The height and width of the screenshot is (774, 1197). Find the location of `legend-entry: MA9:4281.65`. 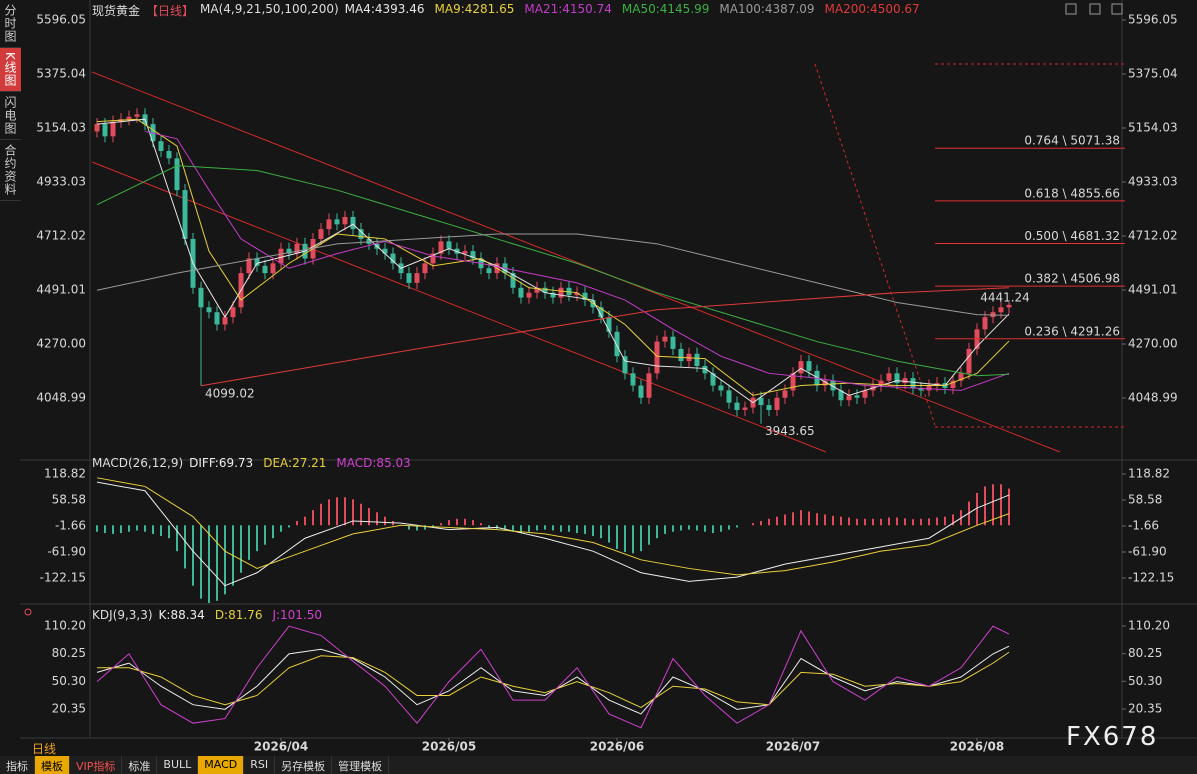

legend-entry: MA9:4281.65 is located at coordinates (474, 9).